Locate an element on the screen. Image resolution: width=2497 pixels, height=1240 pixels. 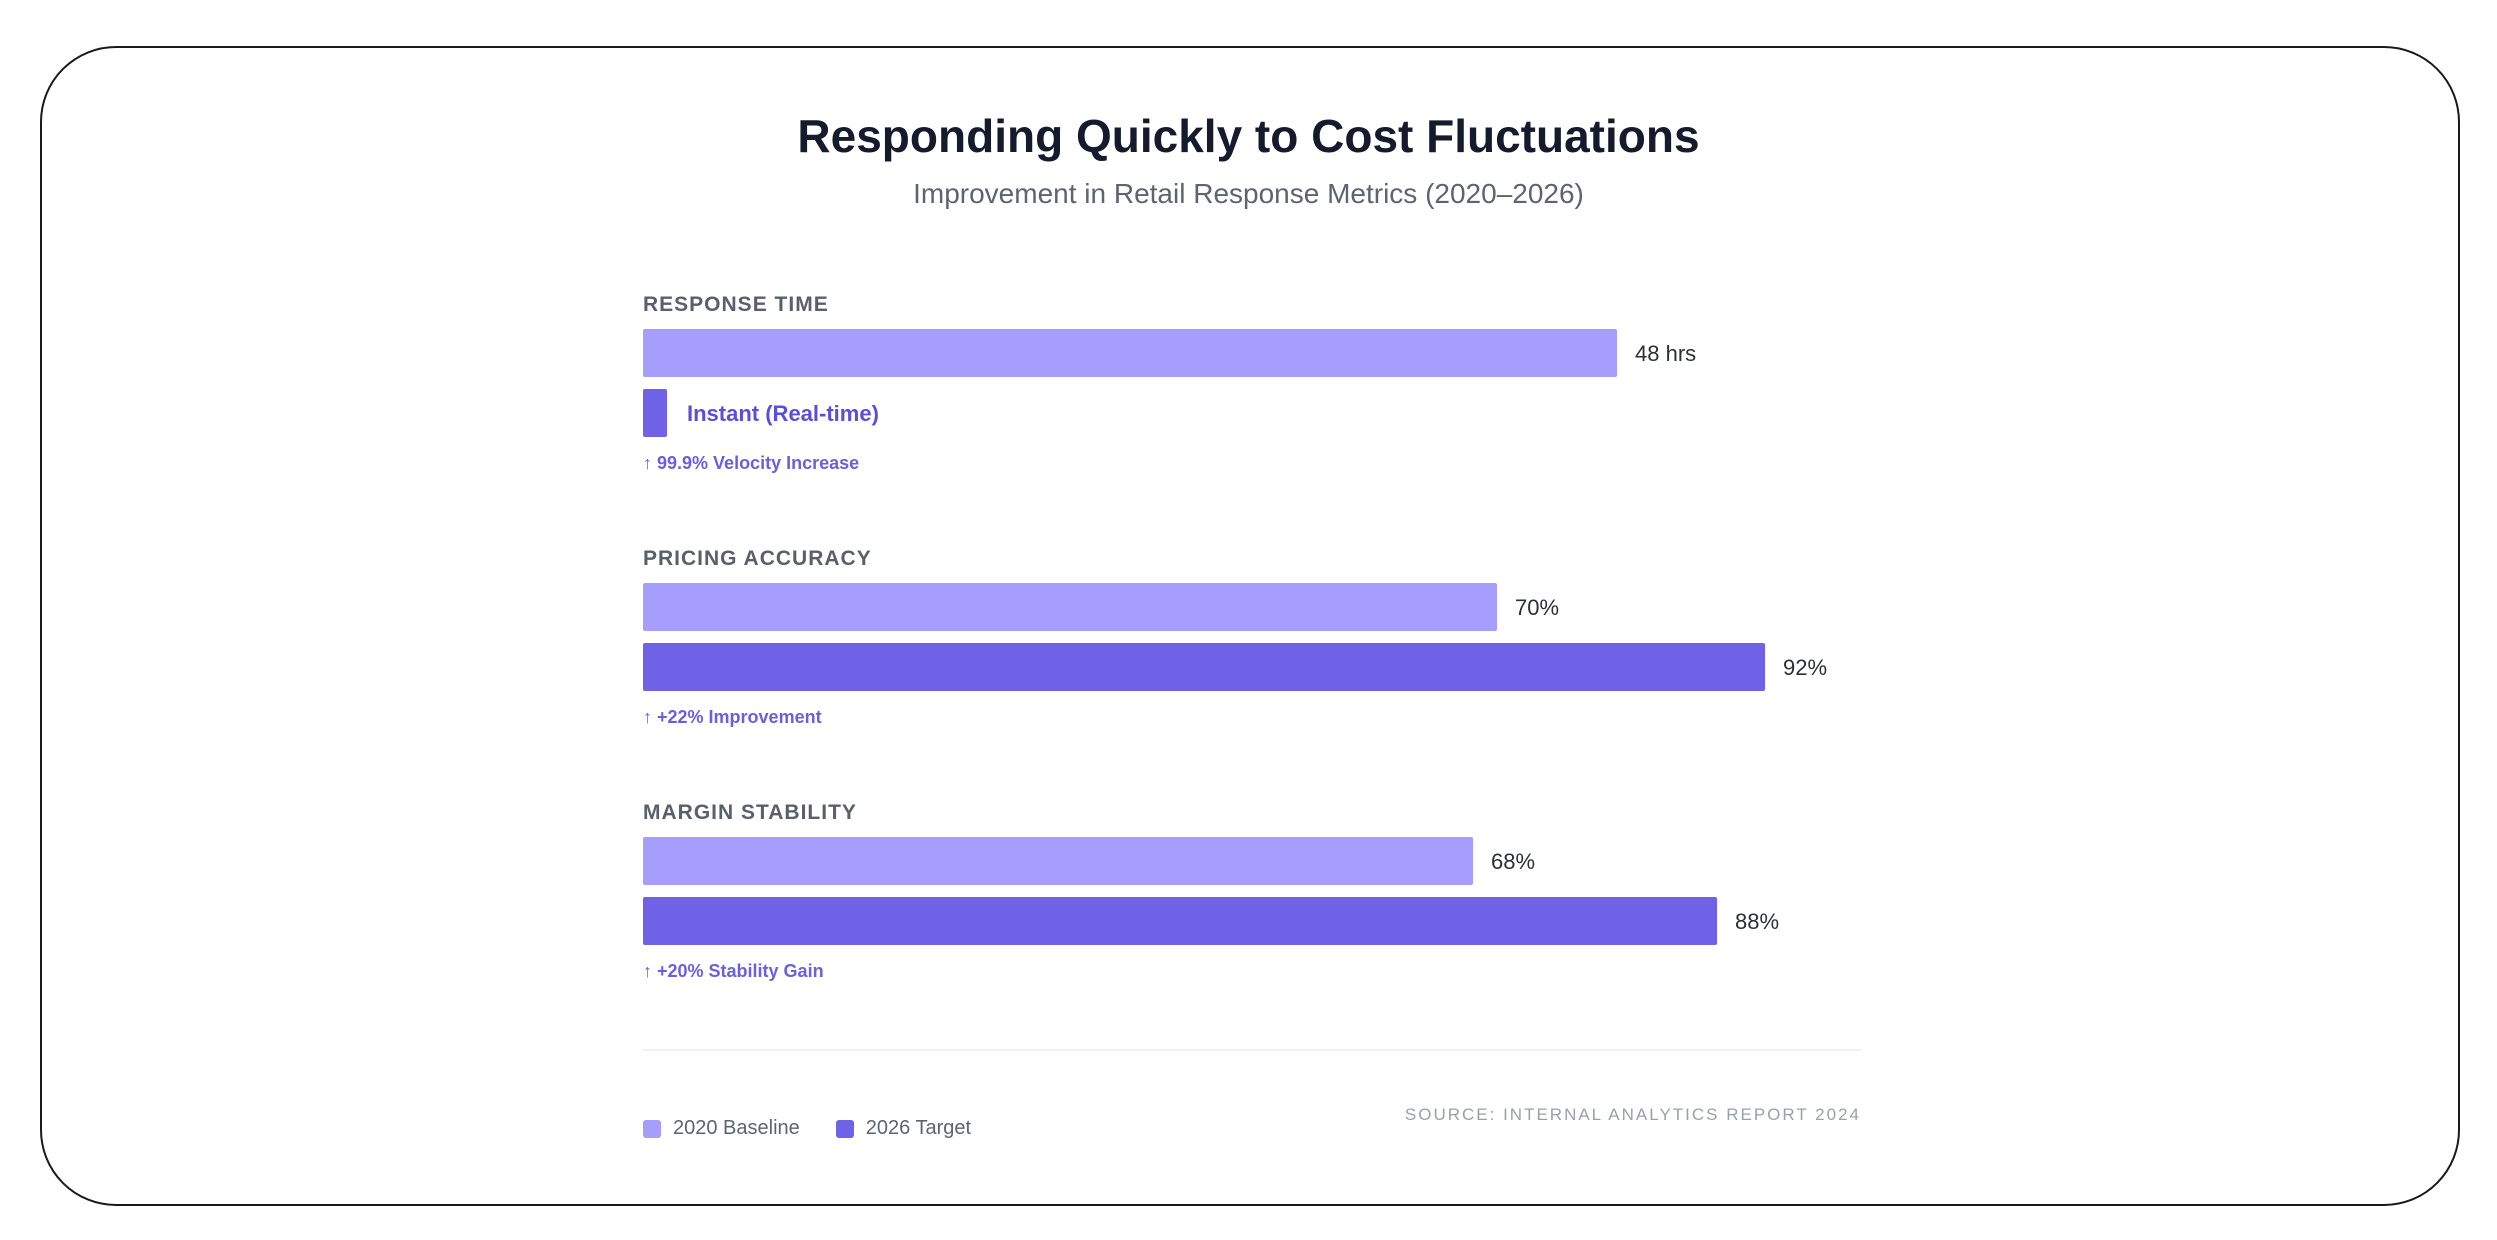
value-label-target-response-time: Instant (Real-time) is located at coordinates (783, 413).